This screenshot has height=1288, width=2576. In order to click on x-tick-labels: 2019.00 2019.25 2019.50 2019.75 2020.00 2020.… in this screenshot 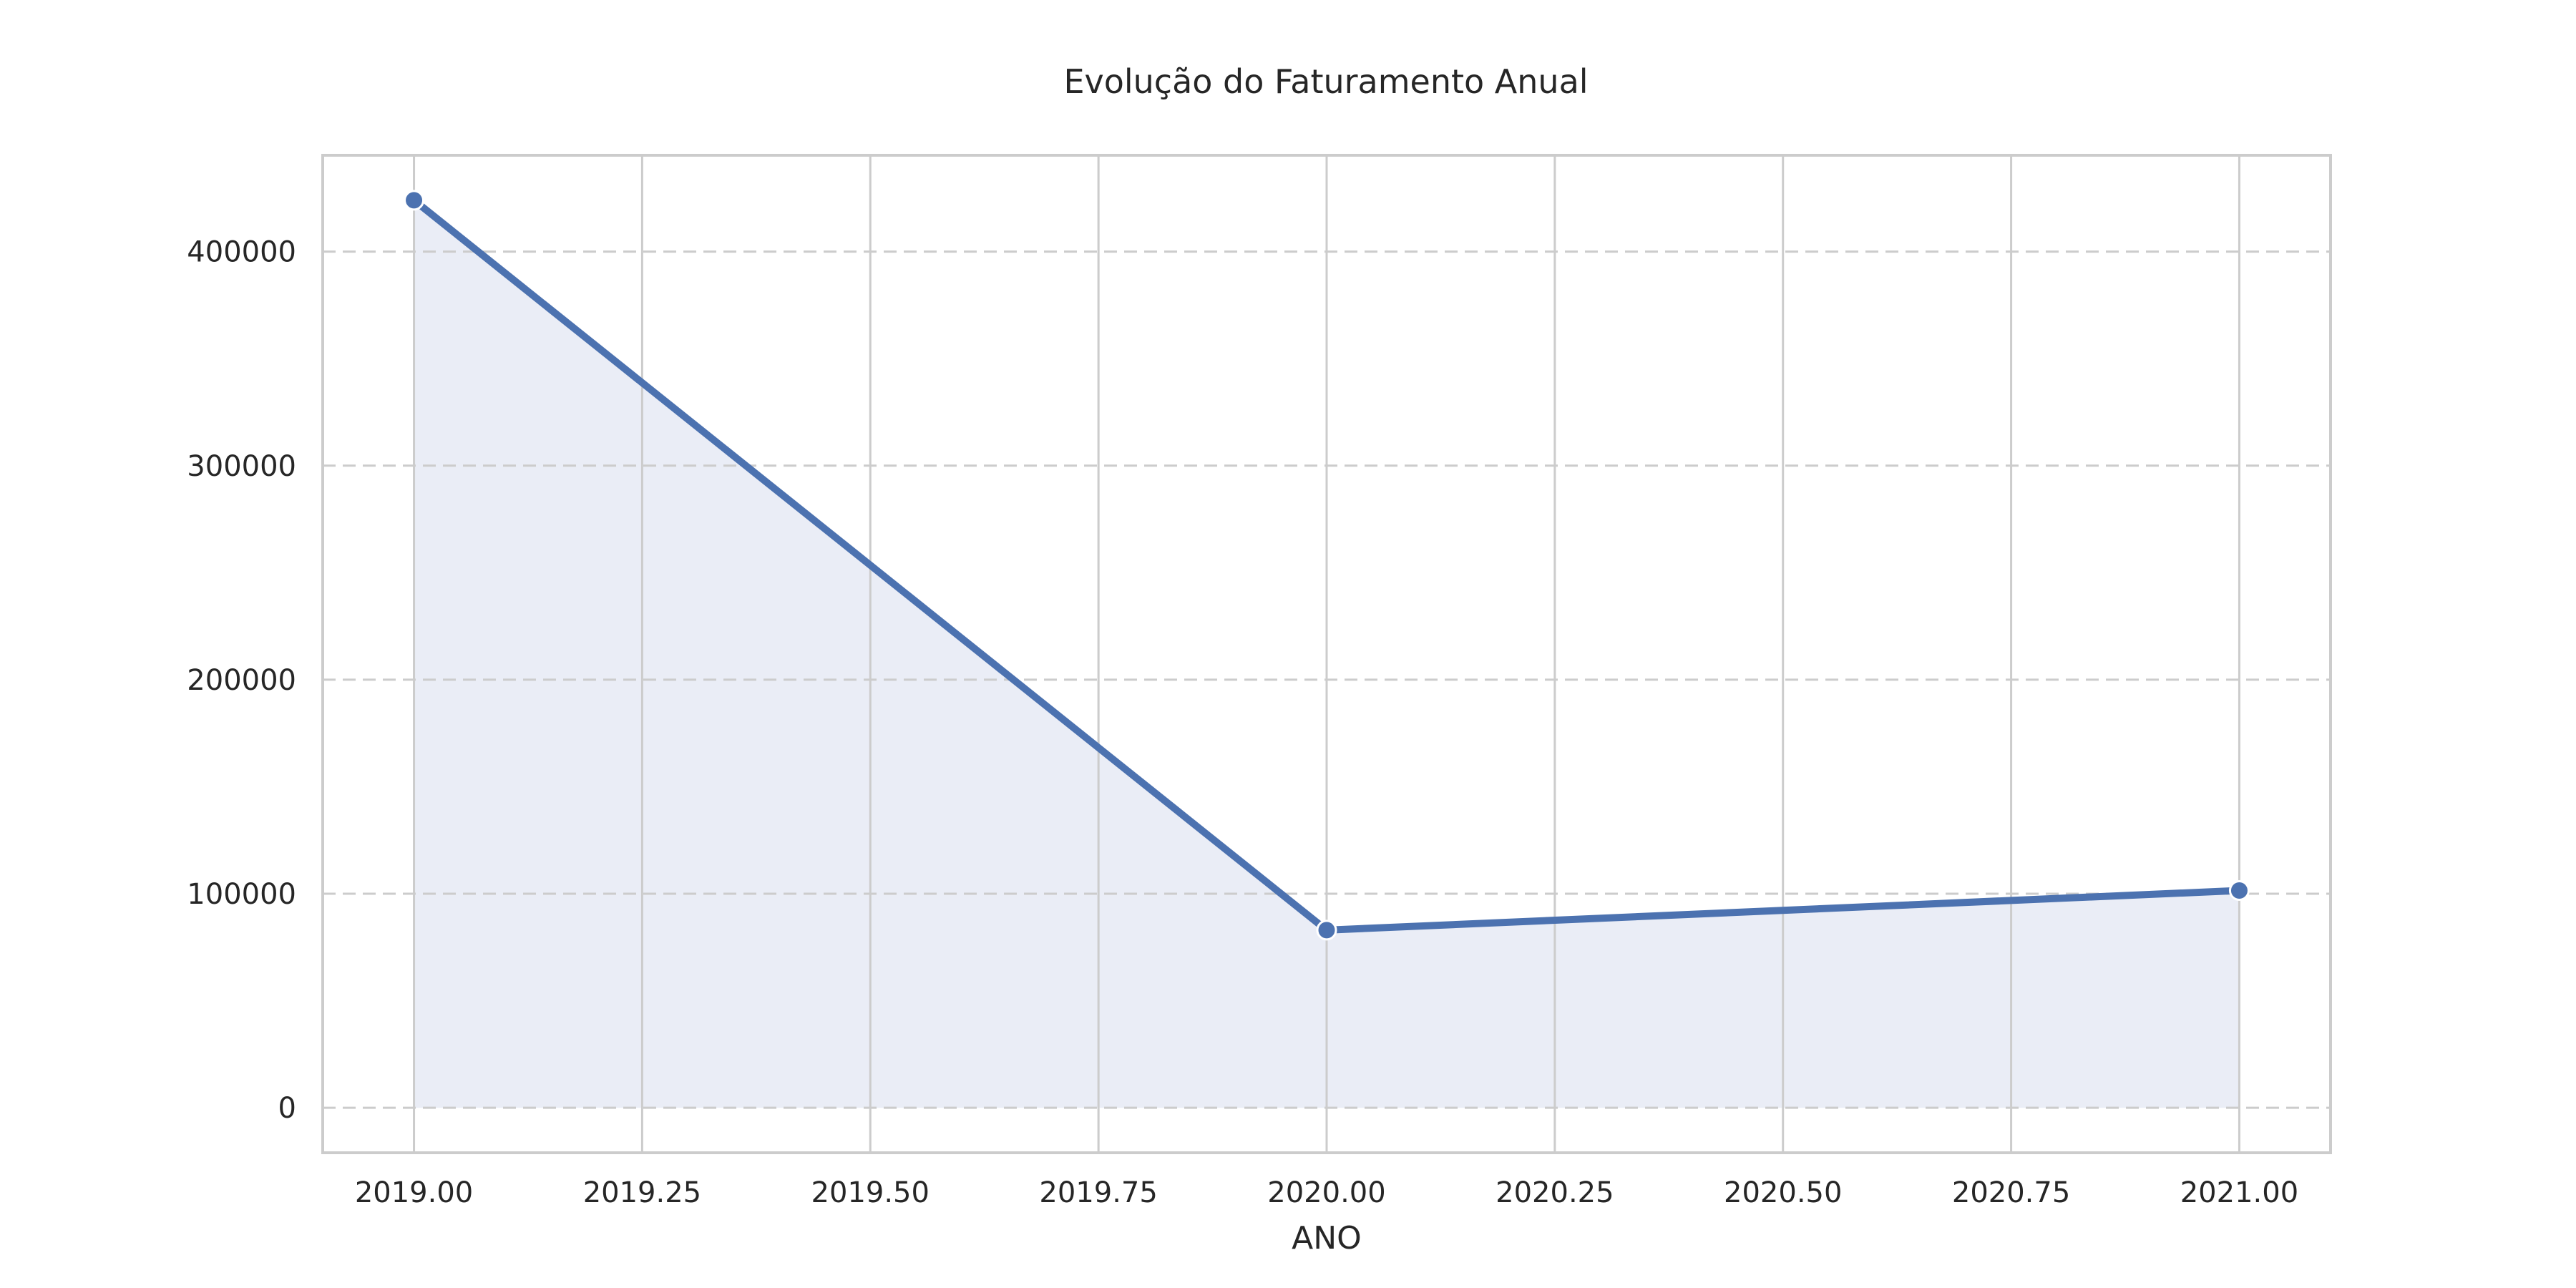, I will do `click(1326, 1192)`.